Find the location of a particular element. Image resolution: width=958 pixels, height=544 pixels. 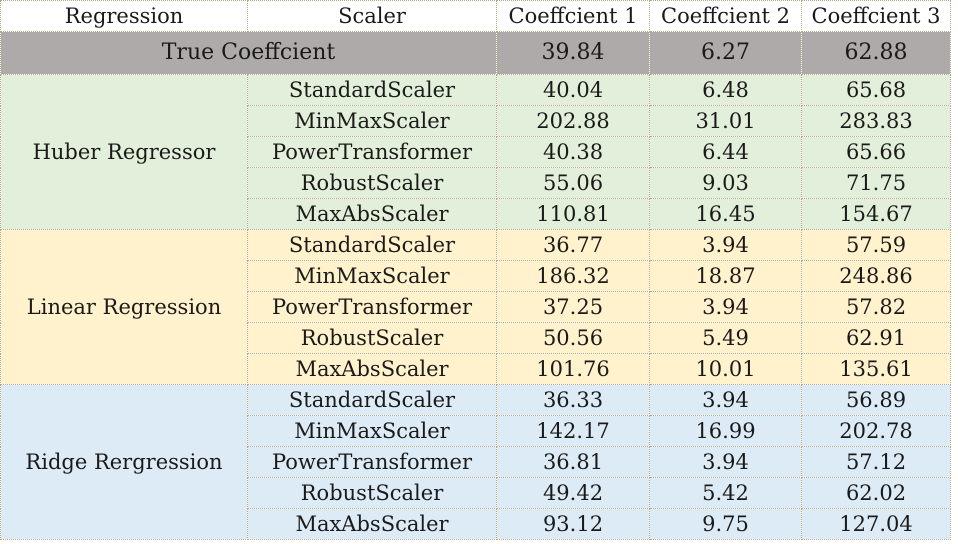

table-row: PowerTransformer 37.25 3.94 57.82 is located at coordinates (475, 307).